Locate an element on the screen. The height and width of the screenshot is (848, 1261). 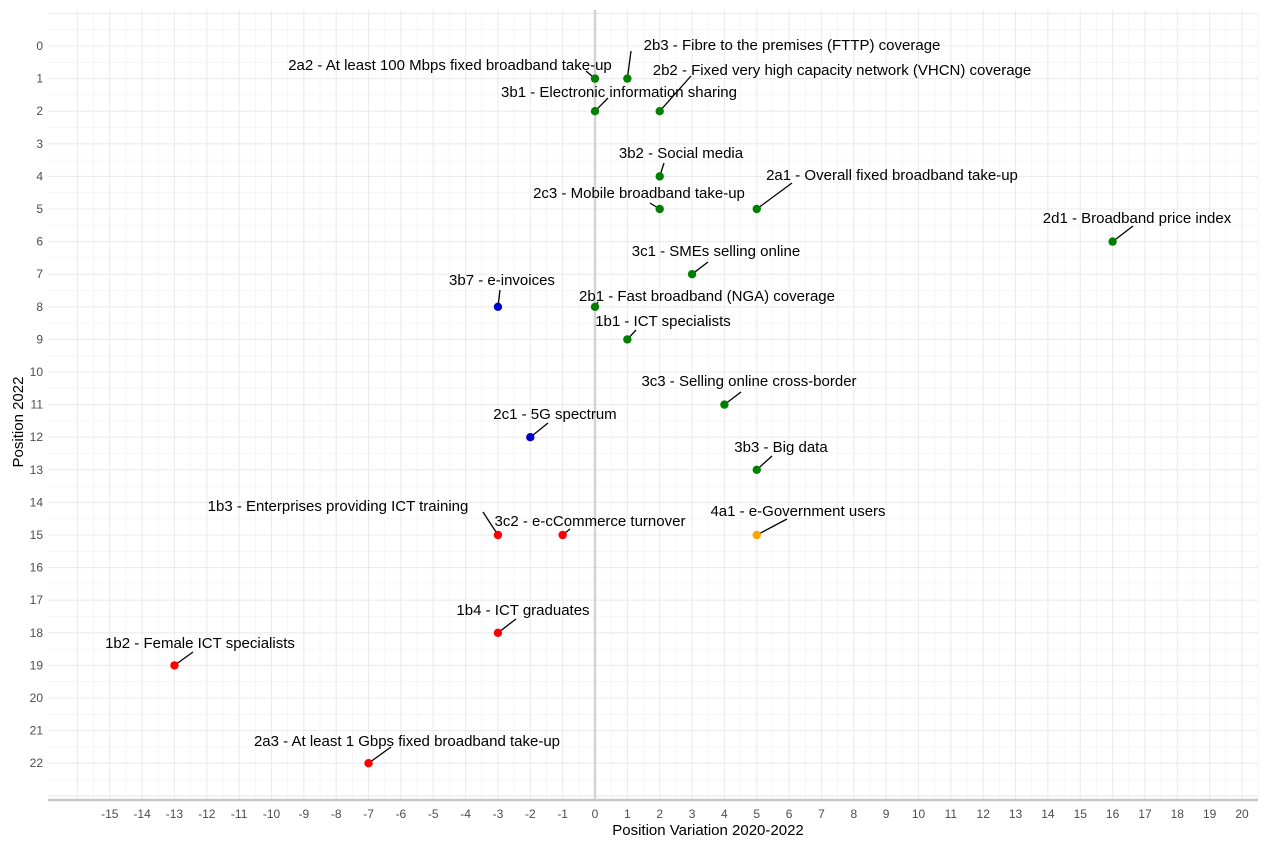
x-tick-label: 13 is located at coordinates (1016, 814).